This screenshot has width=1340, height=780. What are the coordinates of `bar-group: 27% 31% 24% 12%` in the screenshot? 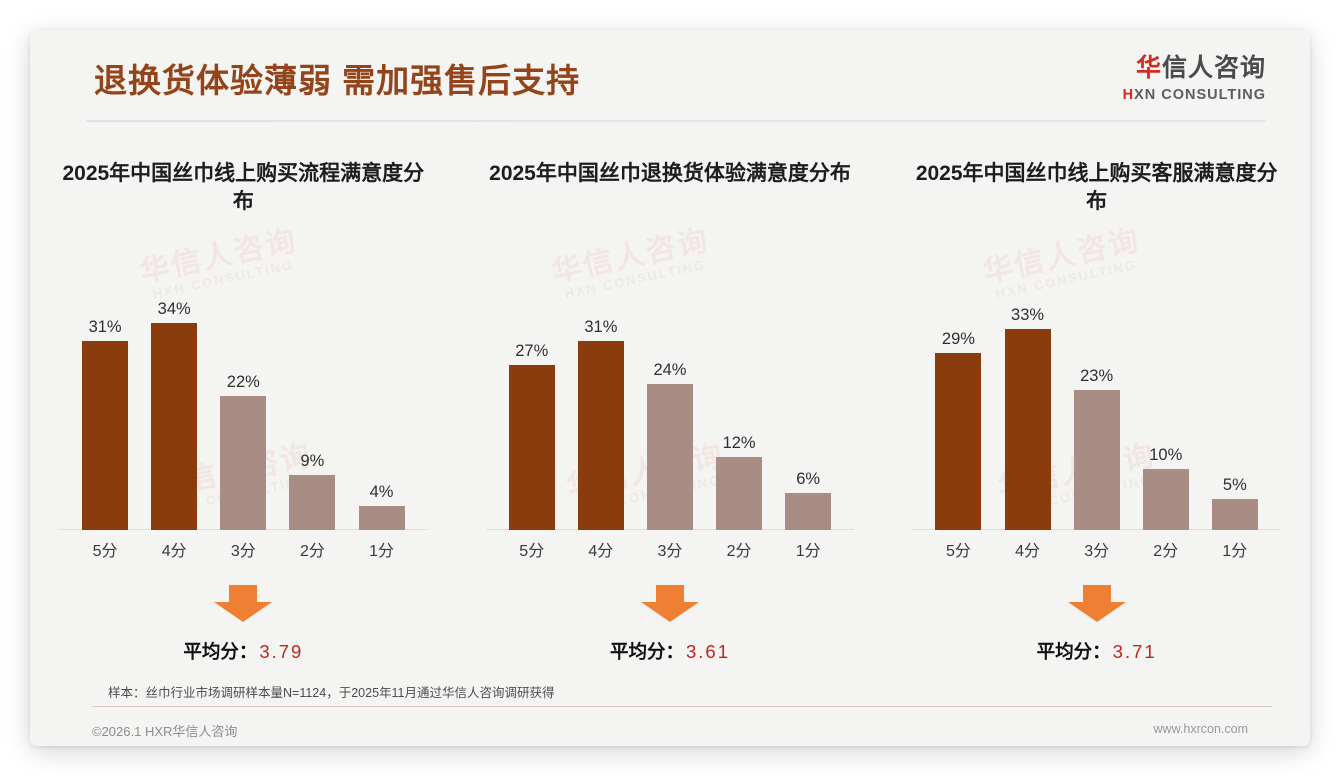 It's located at (669, 395).